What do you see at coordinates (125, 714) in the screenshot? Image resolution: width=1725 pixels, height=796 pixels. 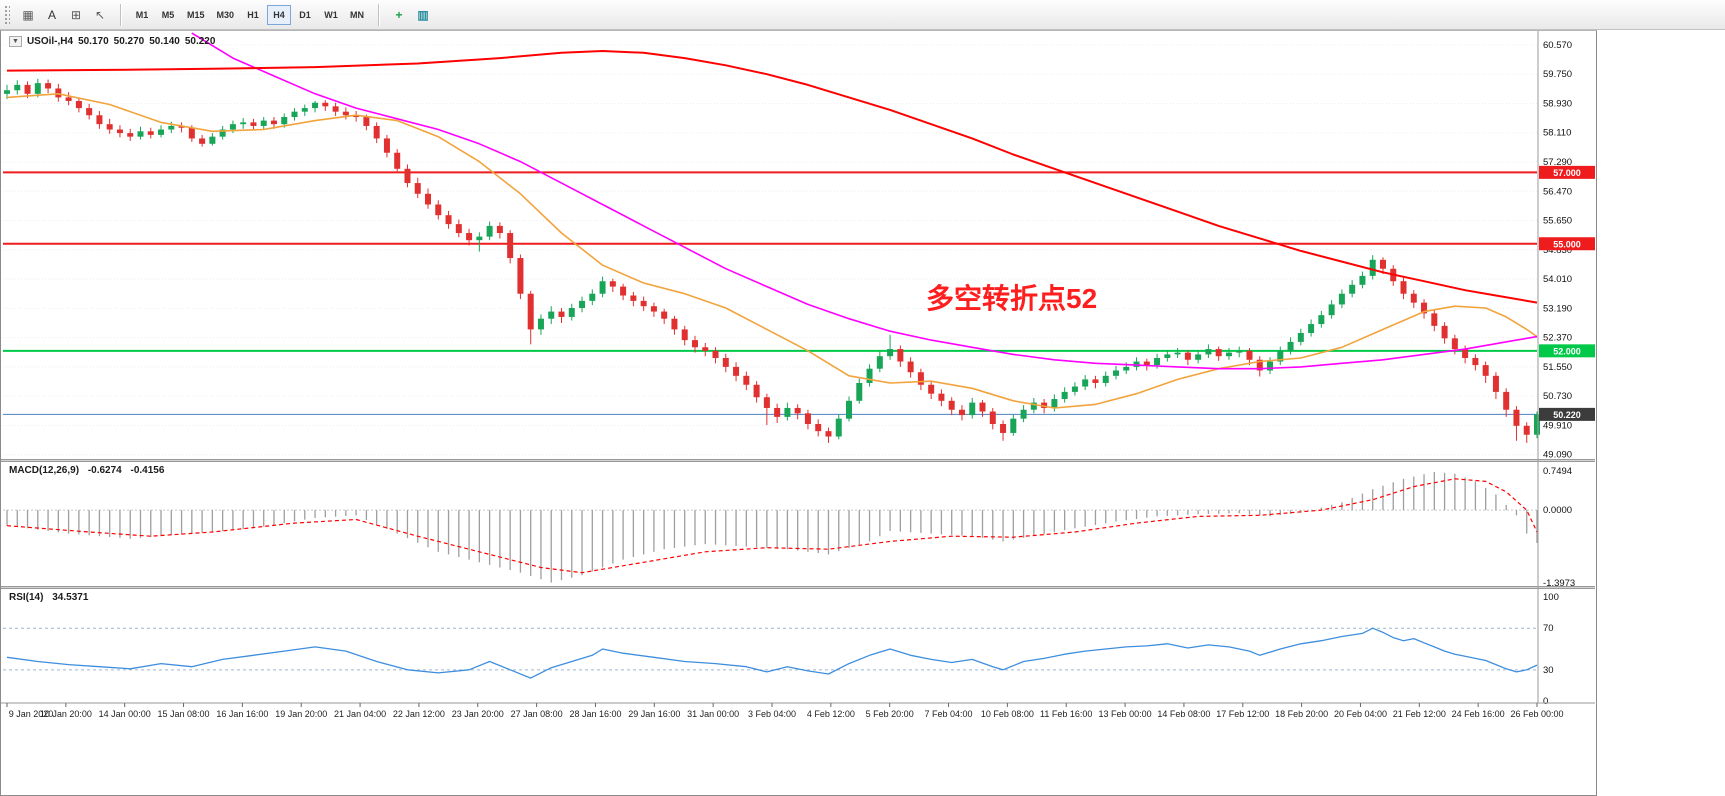 I see `svg-text: 14 Jan 00:00` at bounding box center [125, 714].